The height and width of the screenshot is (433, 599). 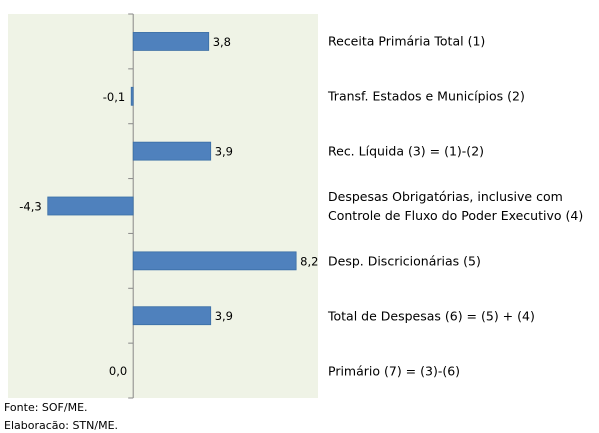 What do you see at coordinates (407, 41) in the screenshot?
I see `category-label: Receita Primária Total (1)` at bounding box center [407, 41].